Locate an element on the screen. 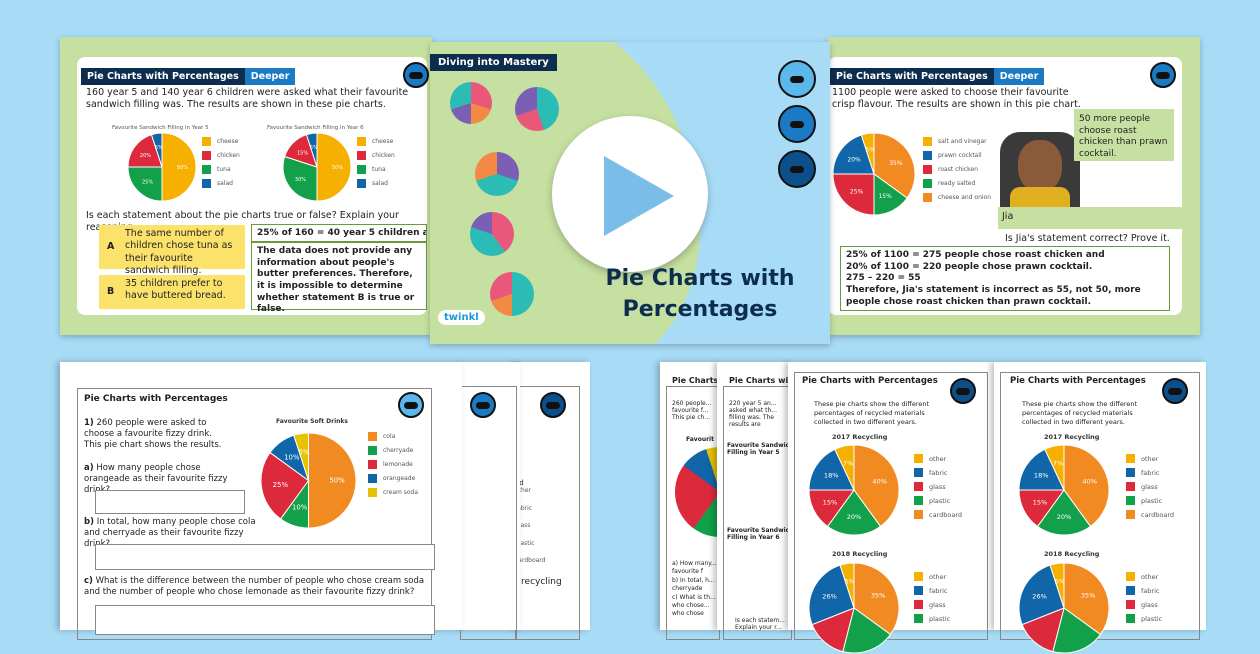 The width and height of the screenshot is (1260, 654). answer-box-a is located at coordinates (170, 502).